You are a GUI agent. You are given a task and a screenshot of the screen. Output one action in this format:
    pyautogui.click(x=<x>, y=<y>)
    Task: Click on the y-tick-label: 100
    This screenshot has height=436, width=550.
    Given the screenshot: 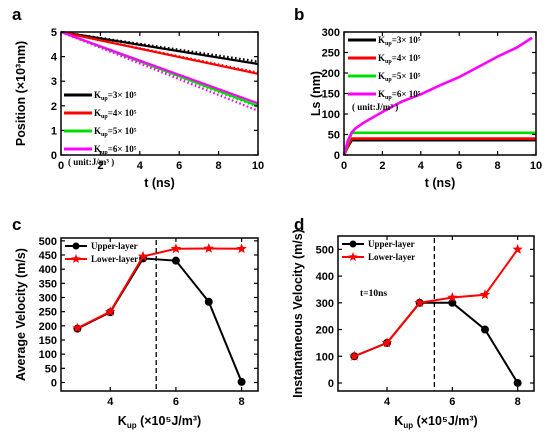 What is the action you would take?
    pyautogui.click(x=48, y=355)
    